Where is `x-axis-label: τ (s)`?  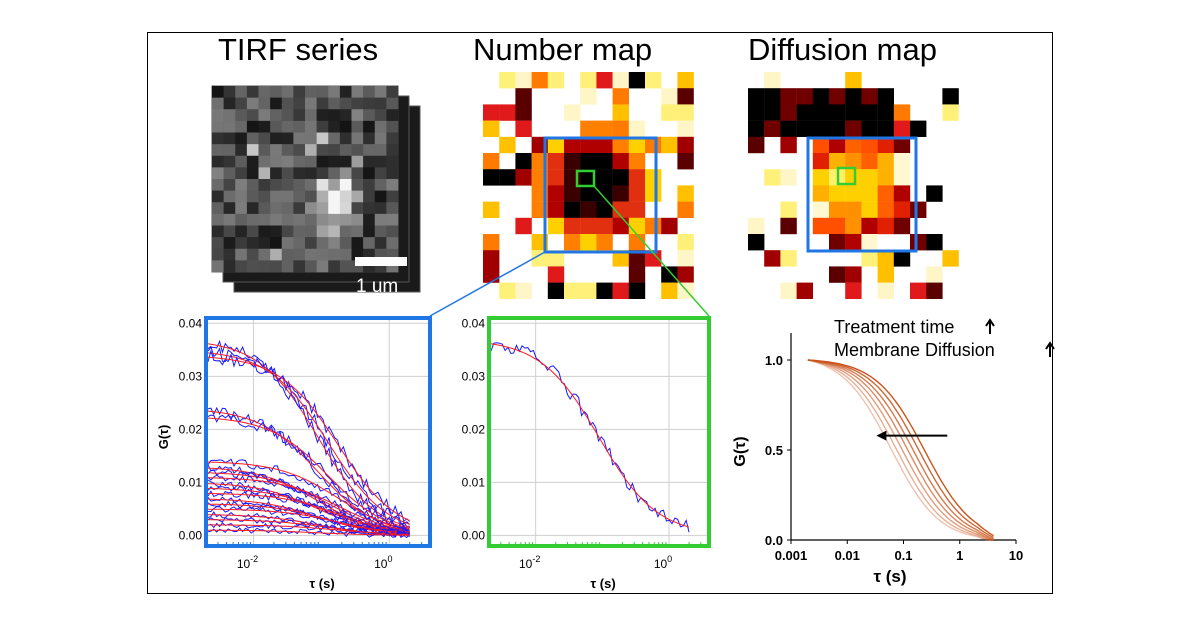 x-axis-label: τ (s) is located at coordinates (321, 583).